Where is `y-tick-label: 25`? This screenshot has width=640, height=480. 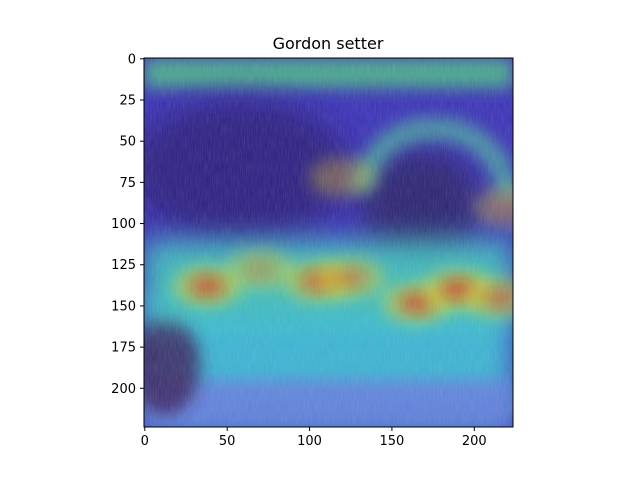
y-tick-label: 25 is located at coordinates (127, 101).